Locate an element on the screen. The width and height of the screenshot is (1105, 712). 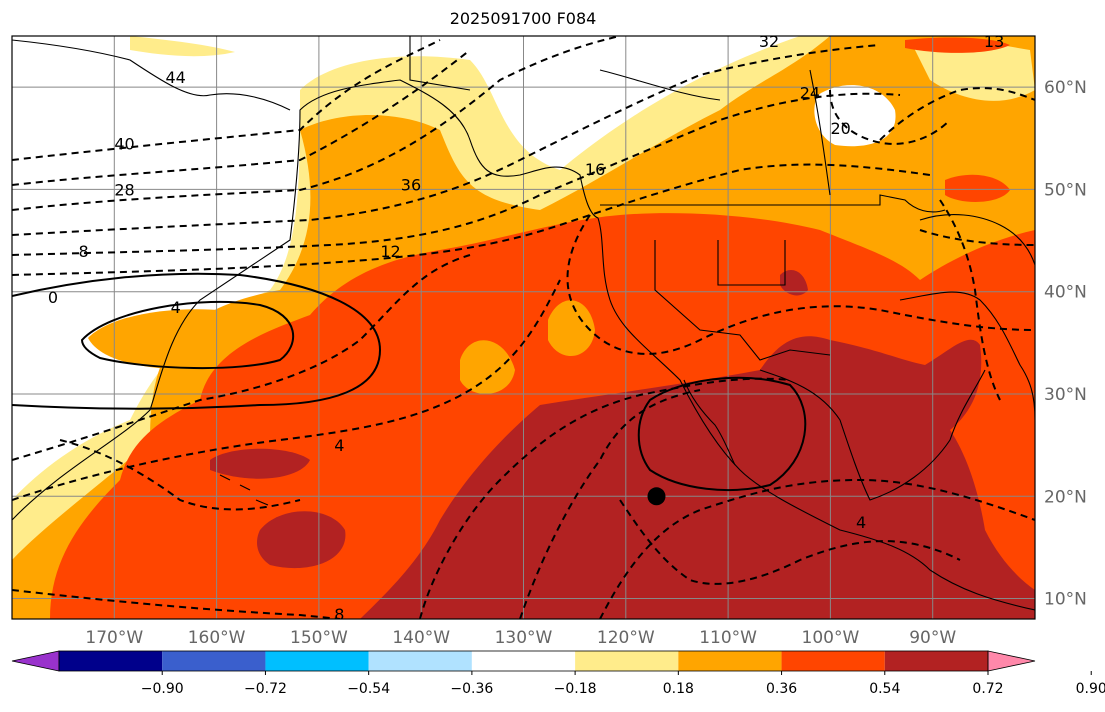
location-marker is located at coordinates (656, 496).